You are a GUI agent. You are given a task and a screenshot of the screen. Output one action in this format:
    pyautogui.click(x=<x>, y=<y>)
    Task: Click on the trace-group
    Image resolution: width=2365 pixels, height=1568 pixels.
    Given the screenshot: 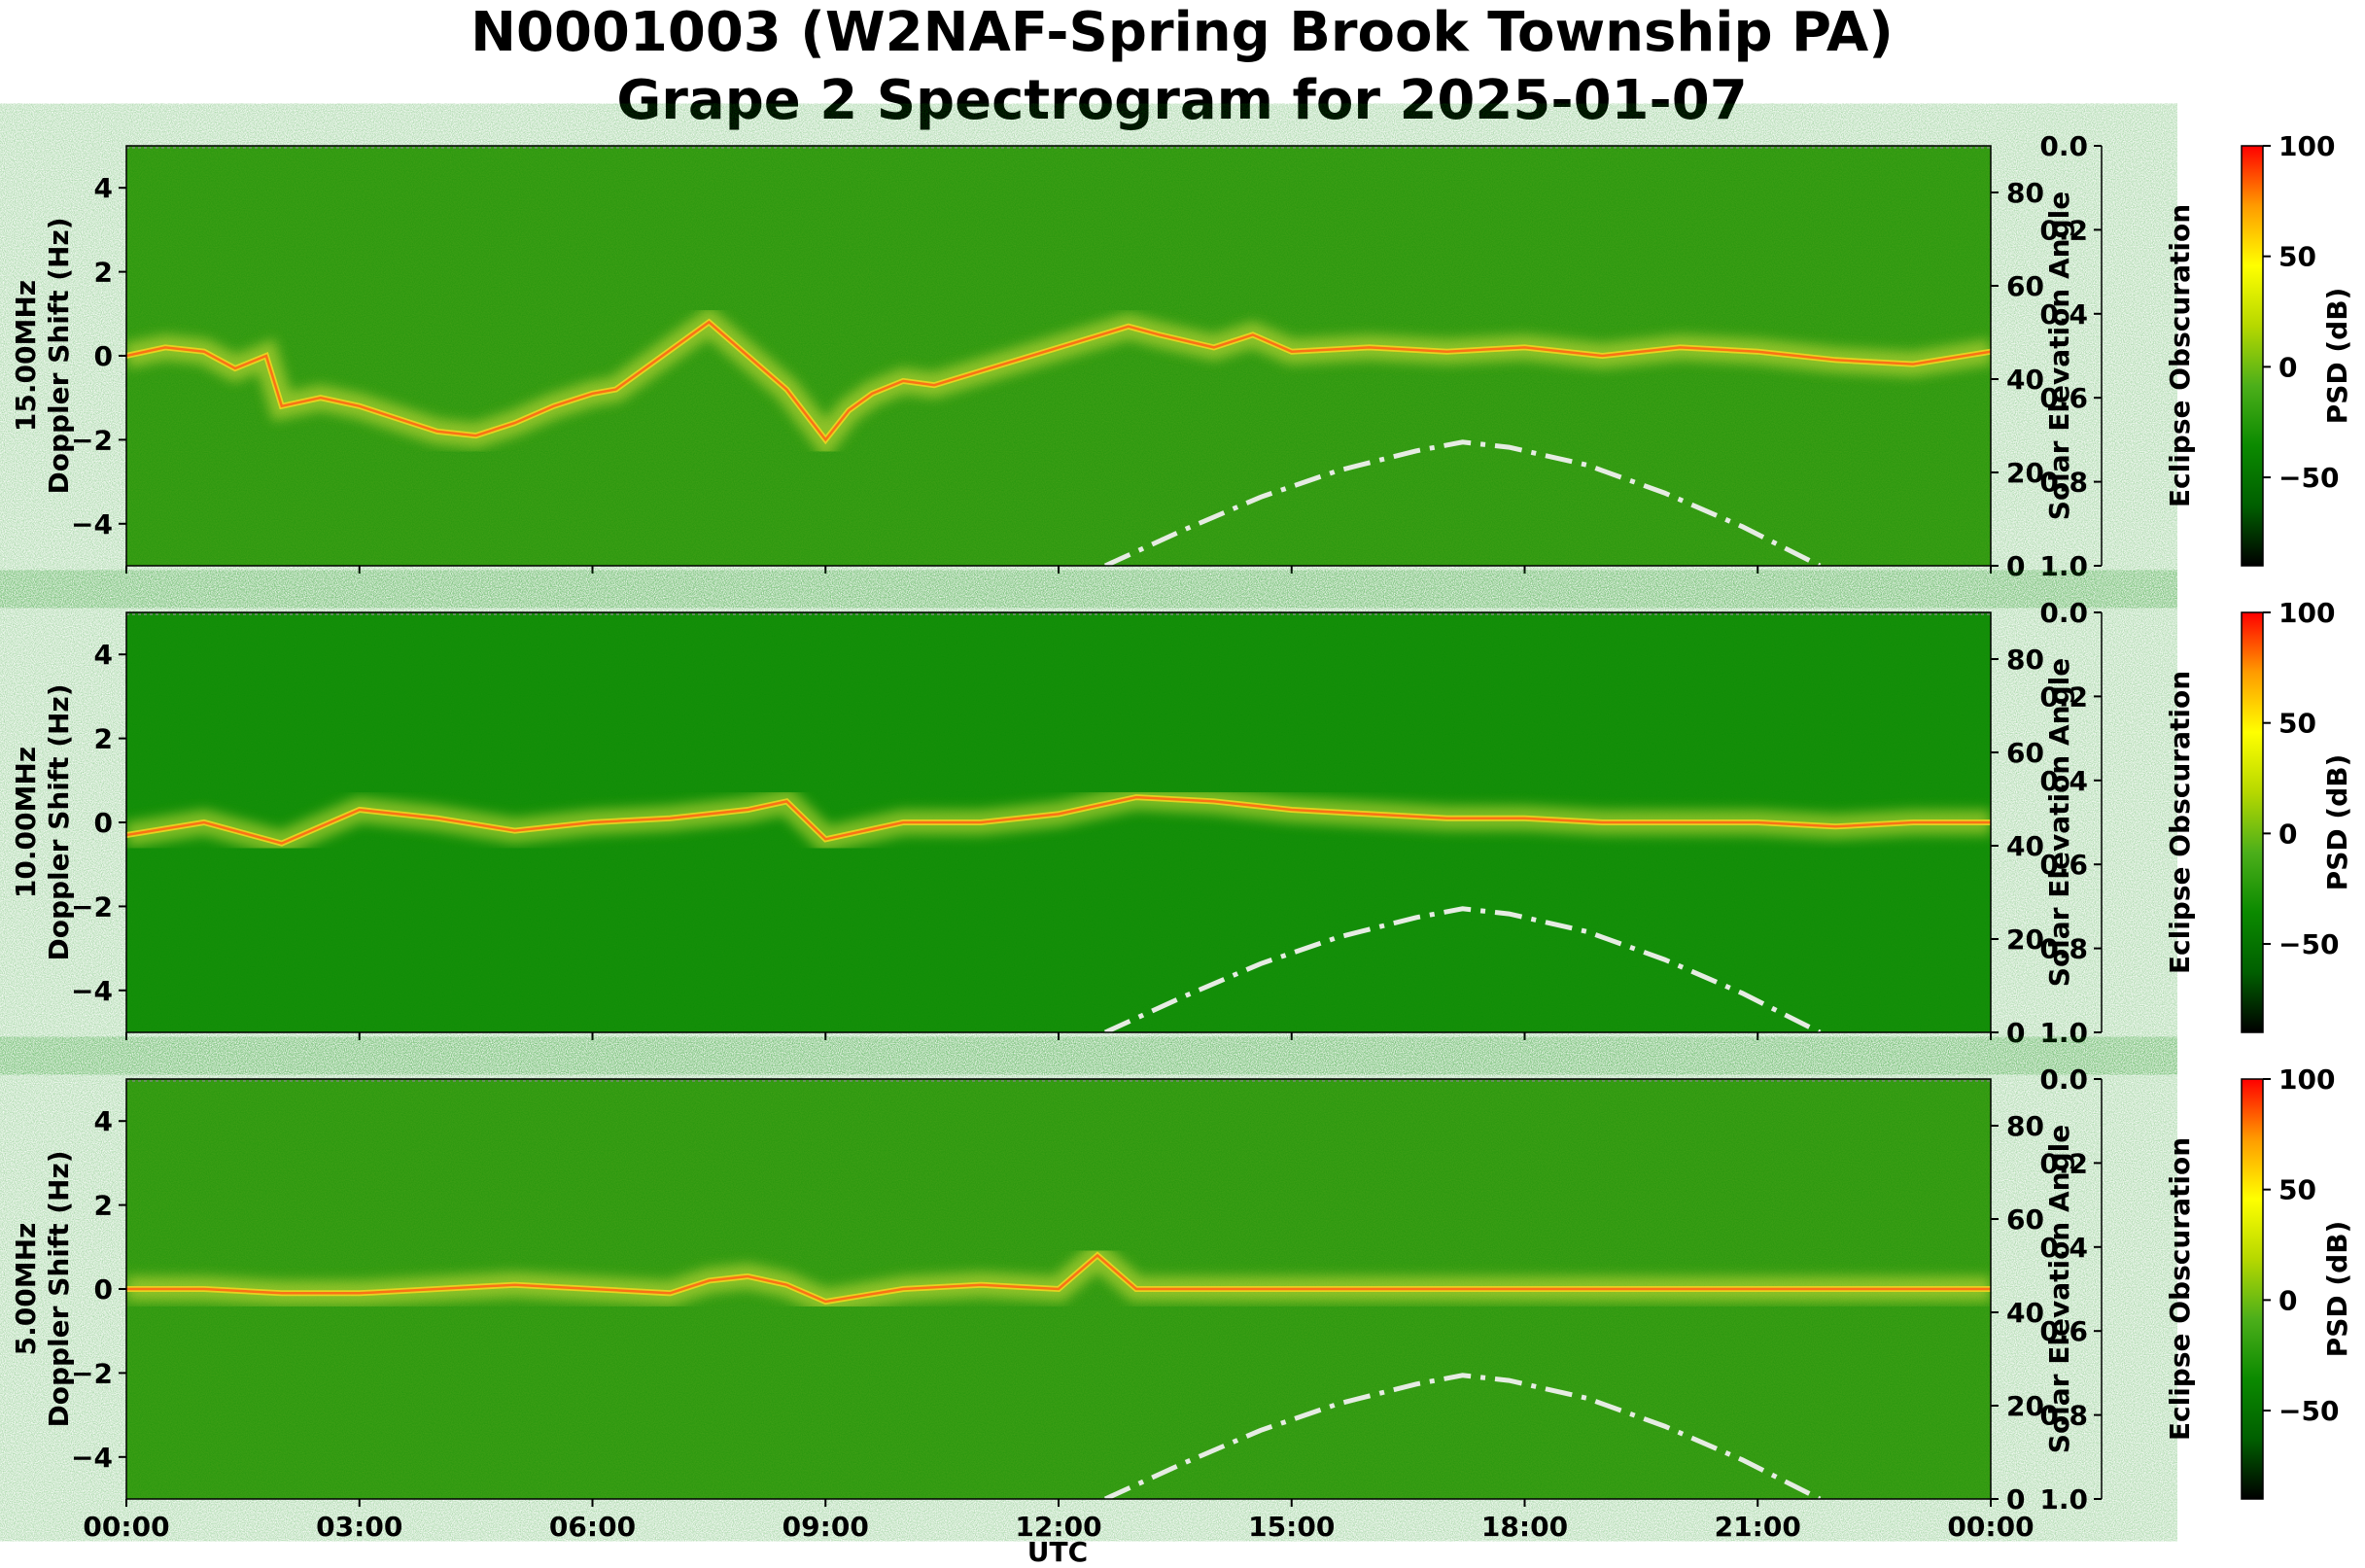 What is the action you would take?
    pyautogui.click(x=1058, y=820)
    